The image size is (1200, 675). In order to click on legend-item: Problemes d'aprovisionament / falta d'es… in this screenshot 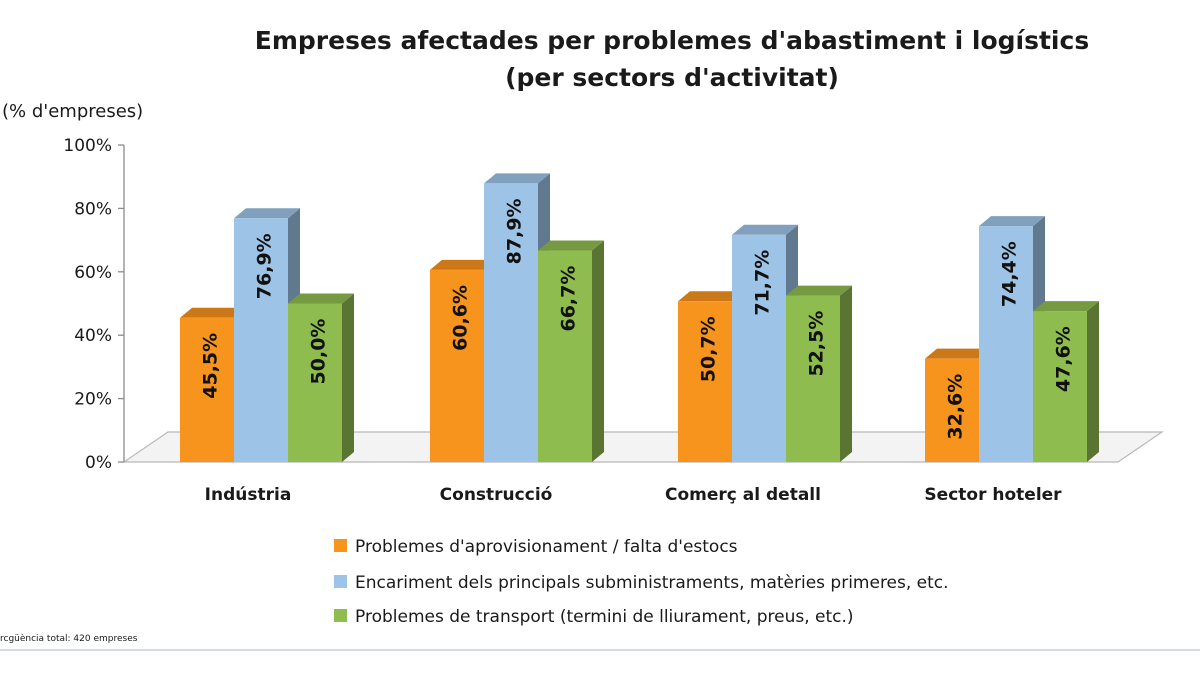, I will do `click(536, 547)`.